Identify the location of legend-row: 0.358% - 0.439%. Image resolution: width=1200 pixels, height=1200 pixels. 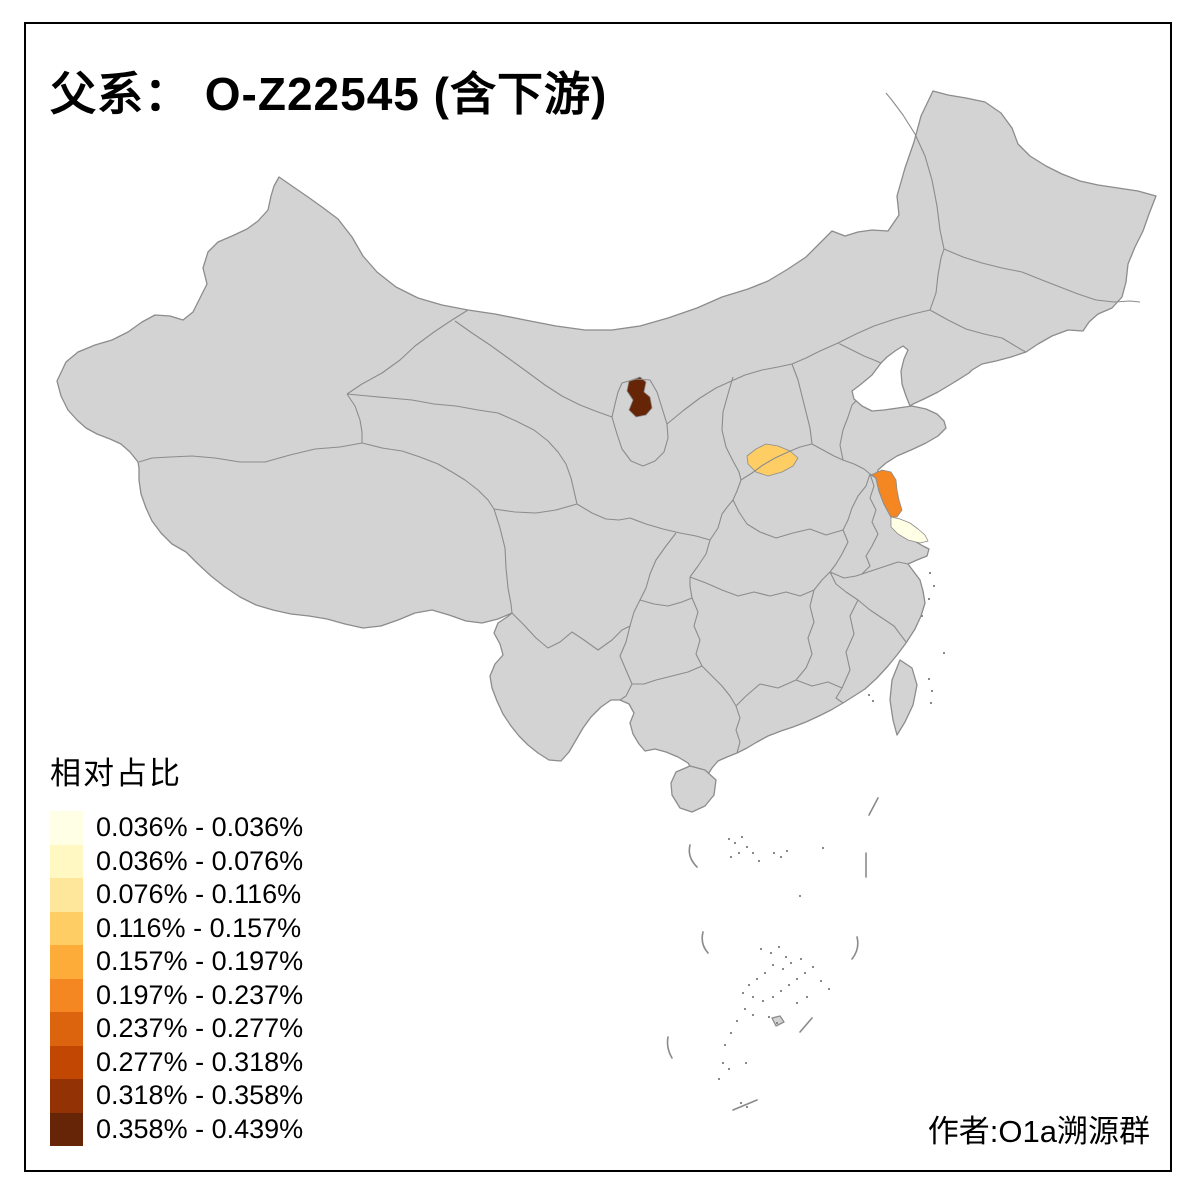
(177, 1129).